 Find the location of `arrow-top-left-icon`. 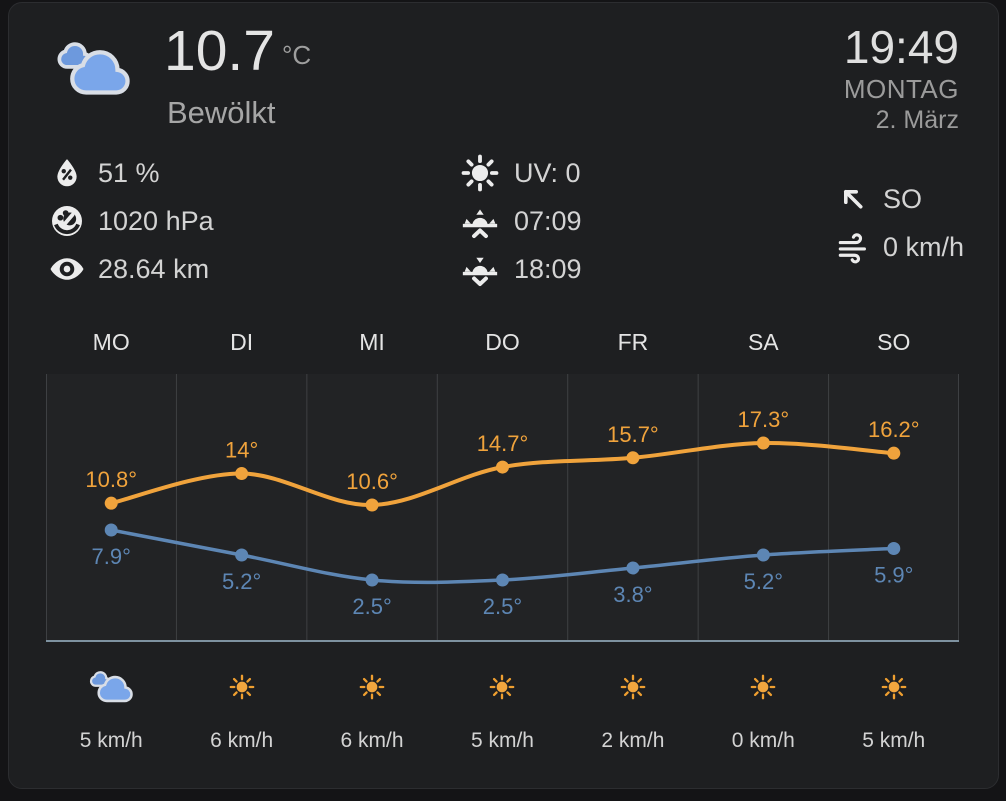

arrow-top-left-icon is located at coordinates (853, 199).